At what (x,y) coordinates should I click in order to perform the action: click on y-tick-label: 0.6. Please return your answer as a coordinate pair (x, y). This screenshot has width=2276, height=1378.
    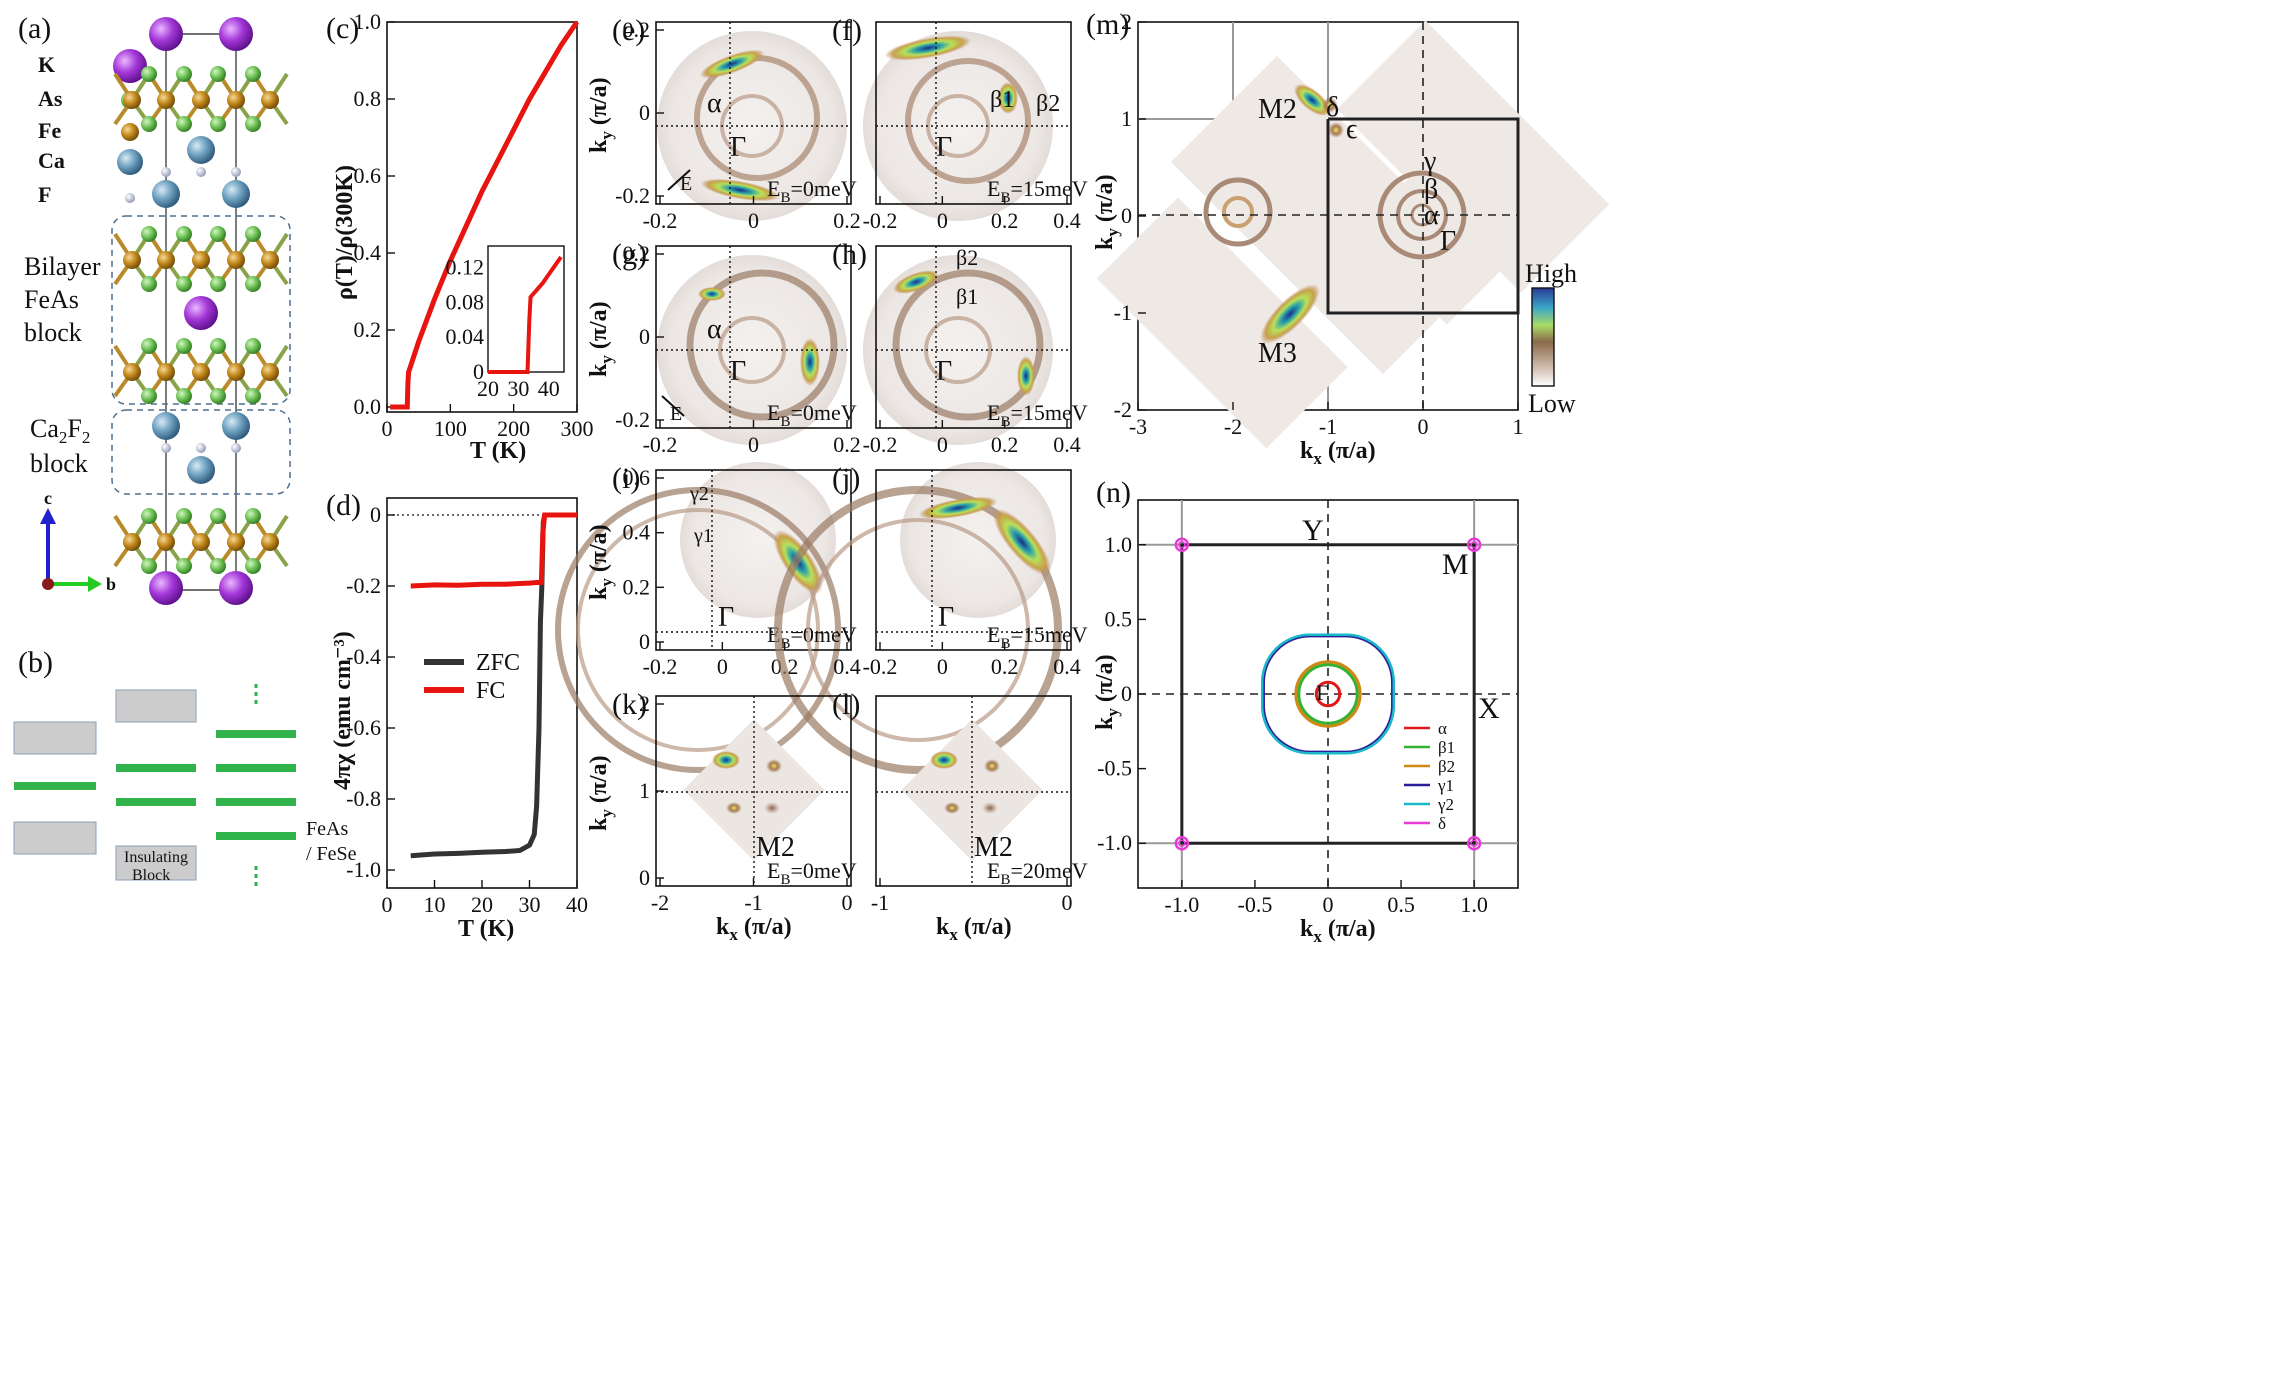
    Looking at the image, I should click on (368, 175).